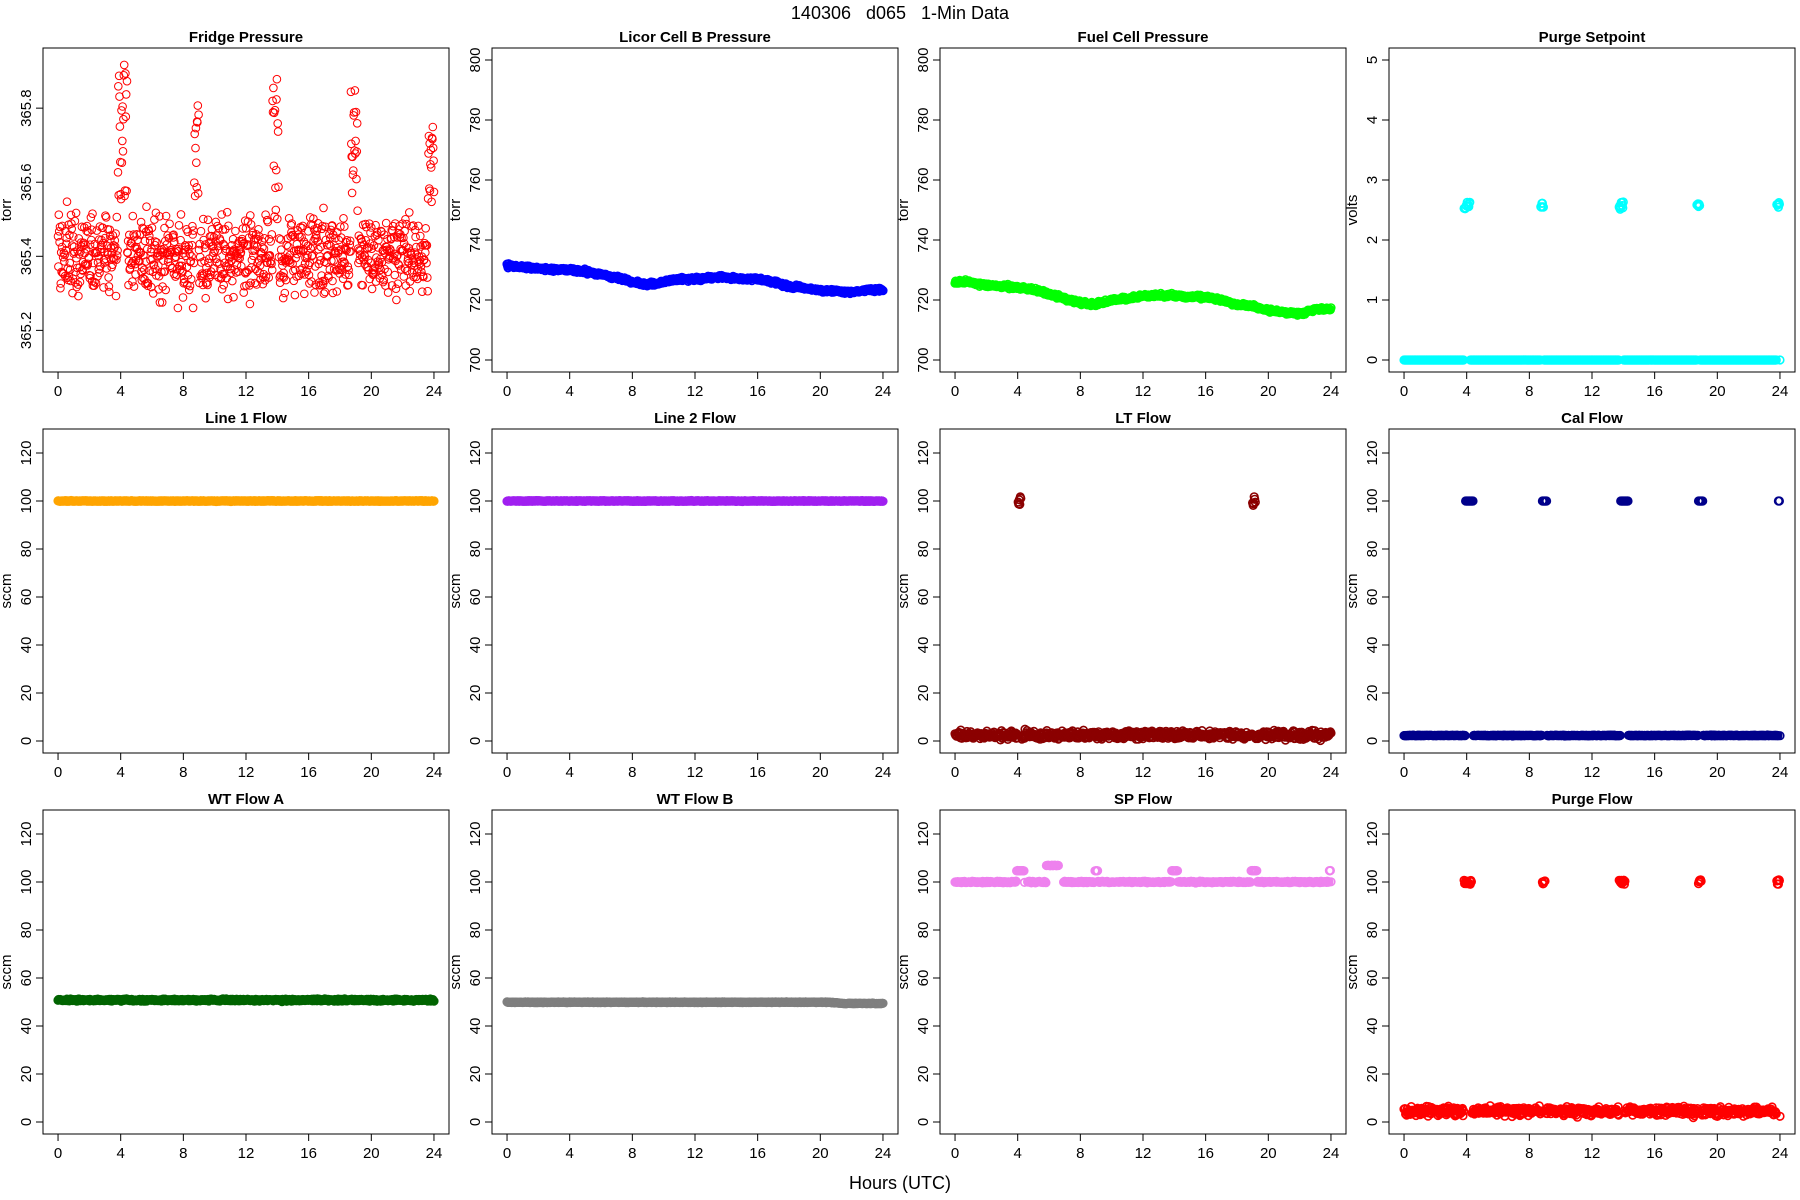 This screenshot has height=1200, width=1800. I want to click on y-tick-label: 5, so click(1372, 60).